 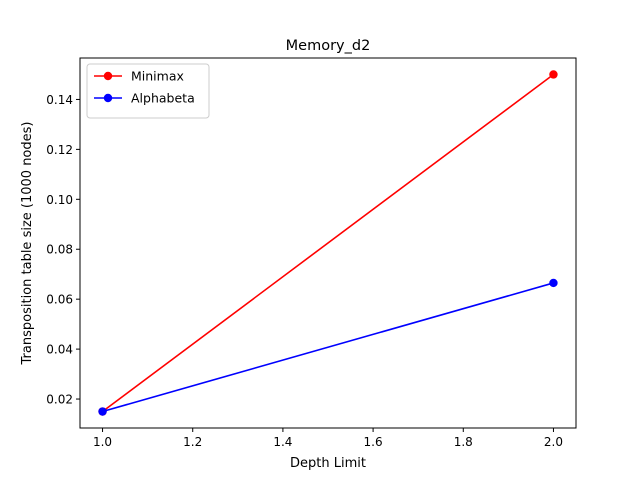 I want to click on y-tick-label: 0.06, so click(x=59, y=300).